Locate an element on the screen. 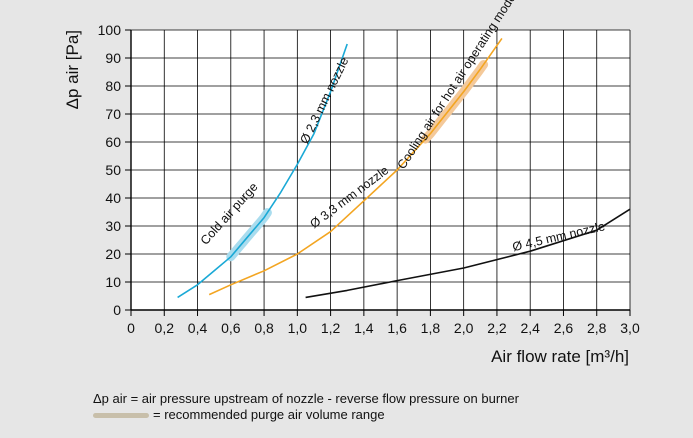 The width and height of the screenshot is (693, 438). x-axis-label: Air flow rate [m³/h] is located at coordinates (560, 356).